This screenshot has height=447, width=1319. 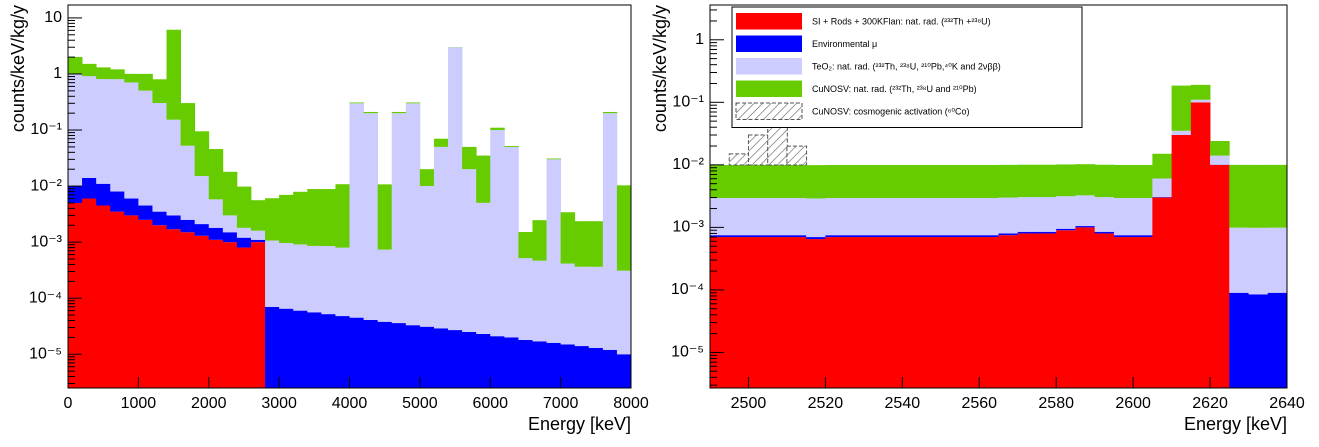 What do you see at coordinates (57, 73) in the screenshot?
I see `y-tick-label: 1` at bounding box center [57, 73].